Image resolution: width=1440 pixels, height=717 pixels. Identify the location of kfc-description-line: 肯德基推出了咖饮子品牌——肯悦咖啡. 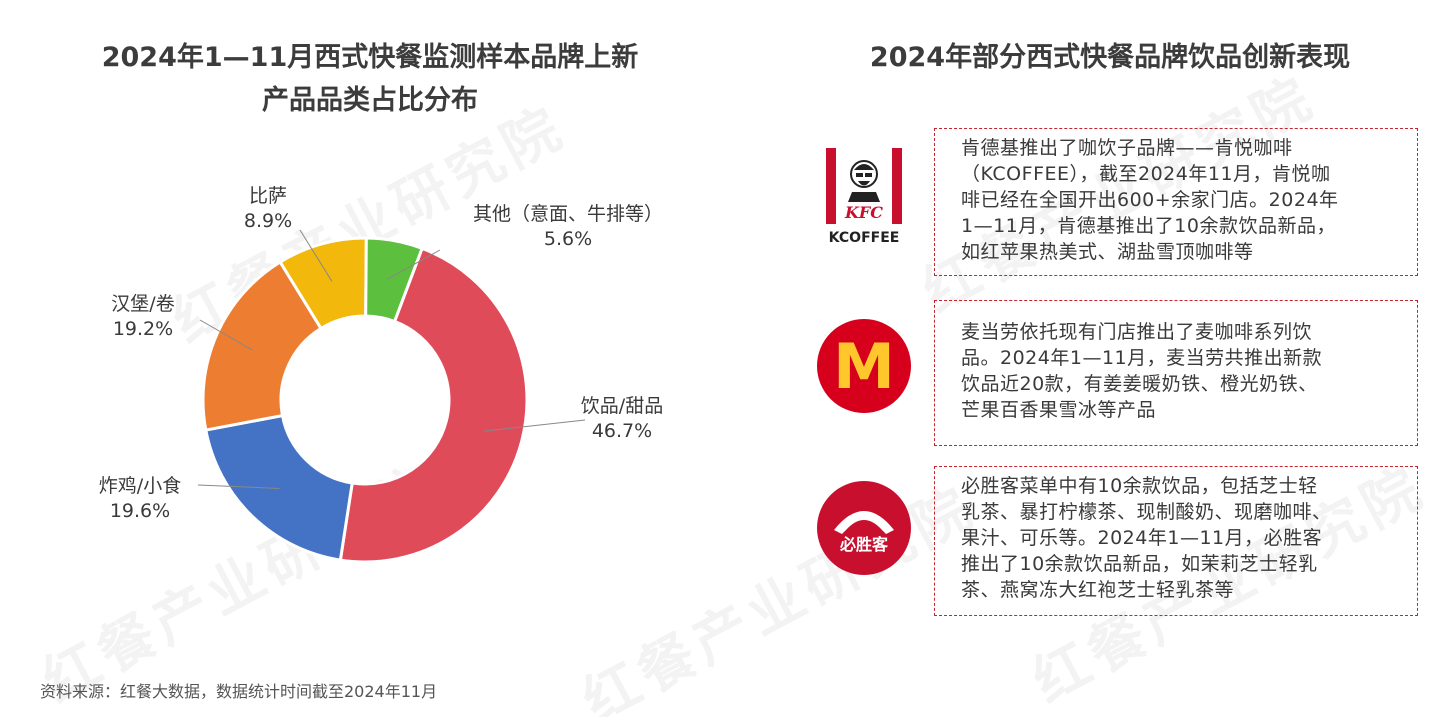
(1127, 148).